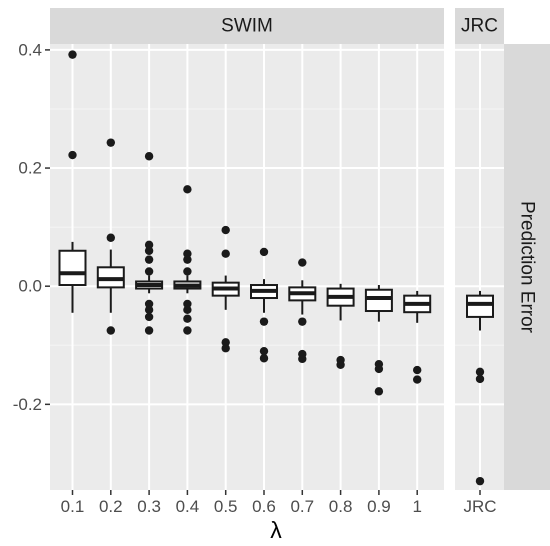 The width and height of the screenshot is (550, 546). I want to click on x-tick-label: 0.8, so click(341, 506).